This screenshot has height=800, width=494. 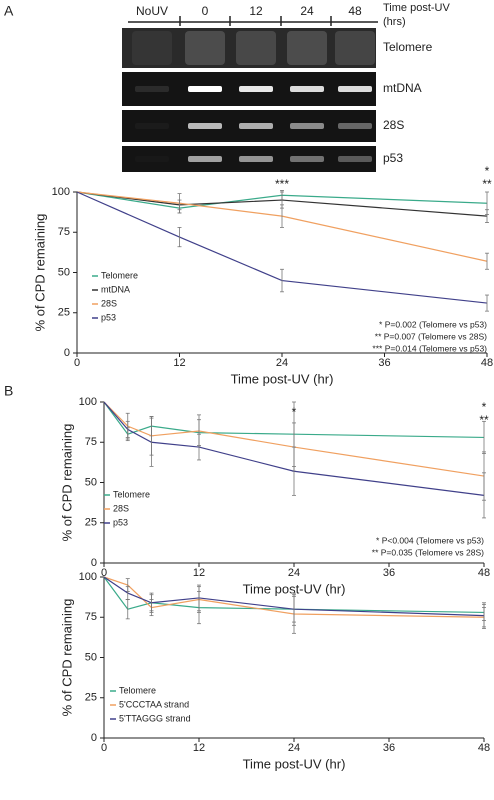 I want to click on gel-column-label: 24, so click(x=307, y=11).